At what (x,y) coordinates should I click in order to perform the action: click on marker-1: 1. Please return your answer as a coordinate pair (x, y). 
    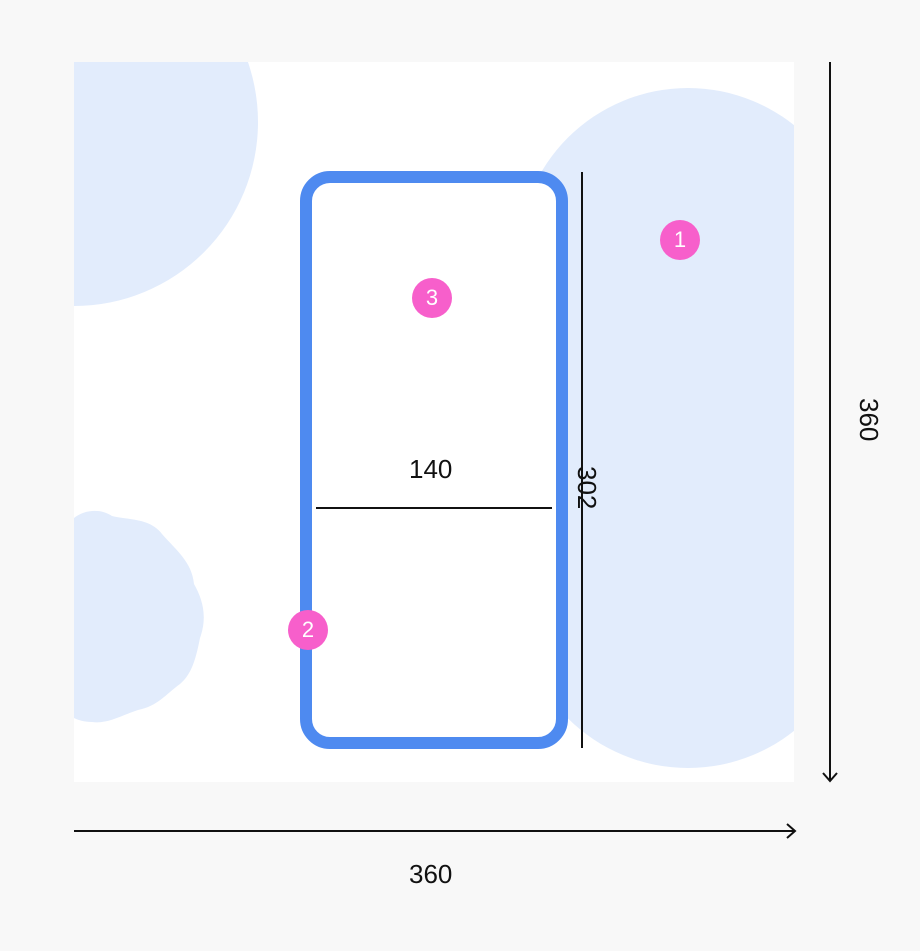
    Looking at the image, I should click on (680, 240).